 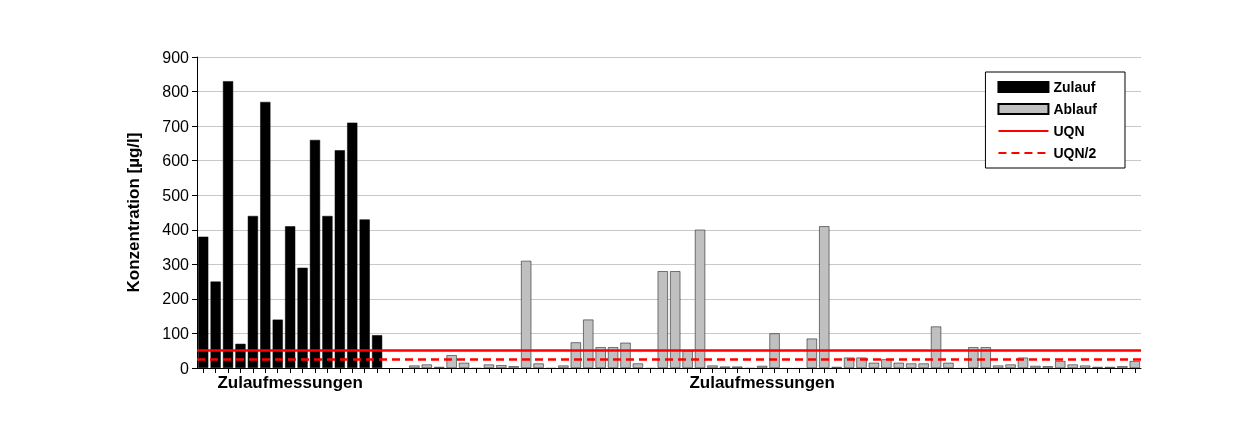 What do you see at coordinates (176, 333) in the screenshot?
I see `y-tick-label: 100` at bounding box center [176, 333].